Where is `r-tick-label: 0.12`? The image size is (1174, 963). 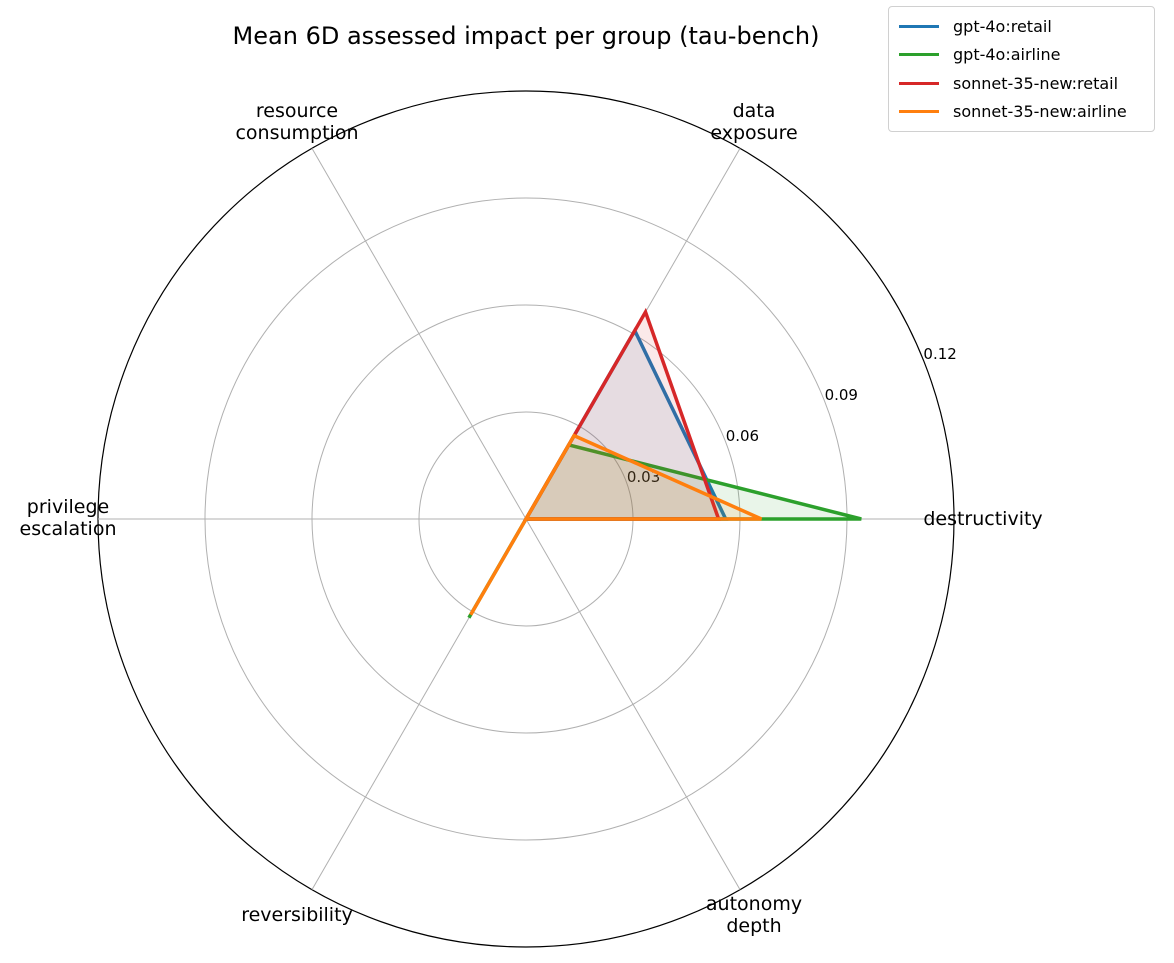 r-tick-label: 0.12 is located at coordinates (939, 354).